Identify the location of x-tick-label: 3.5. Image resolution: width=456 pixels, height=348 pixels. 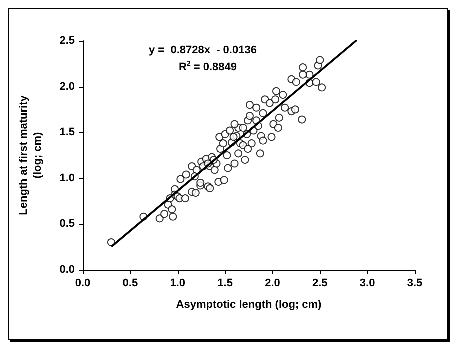
(415, 284).